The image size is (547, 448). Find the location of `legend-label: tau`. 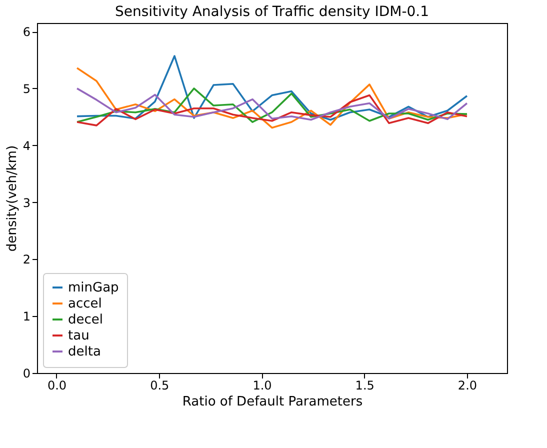

legend-label: tau is located at coordinates (79, 336).